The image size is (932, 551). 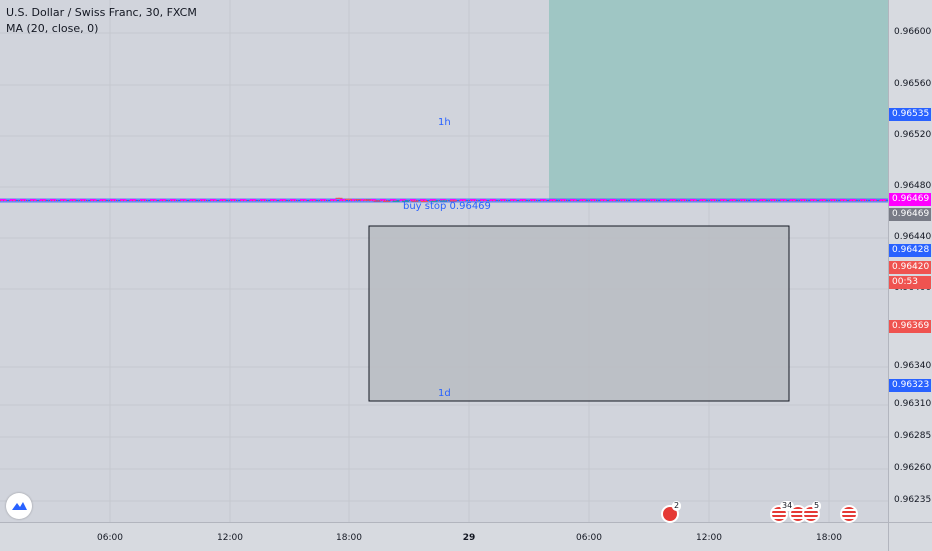 I want to click on axis-corner, so click(x=910, y=536).